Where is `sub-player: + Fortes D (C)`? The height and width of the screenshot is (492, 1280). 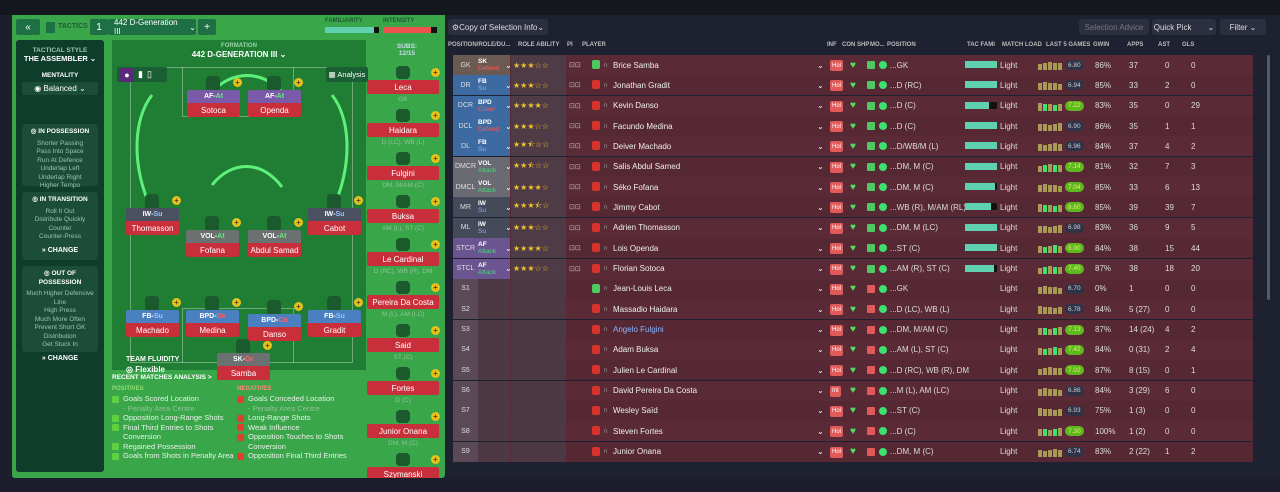
sub-player: + Fortes D (C) is located at coordinates (403, 385).